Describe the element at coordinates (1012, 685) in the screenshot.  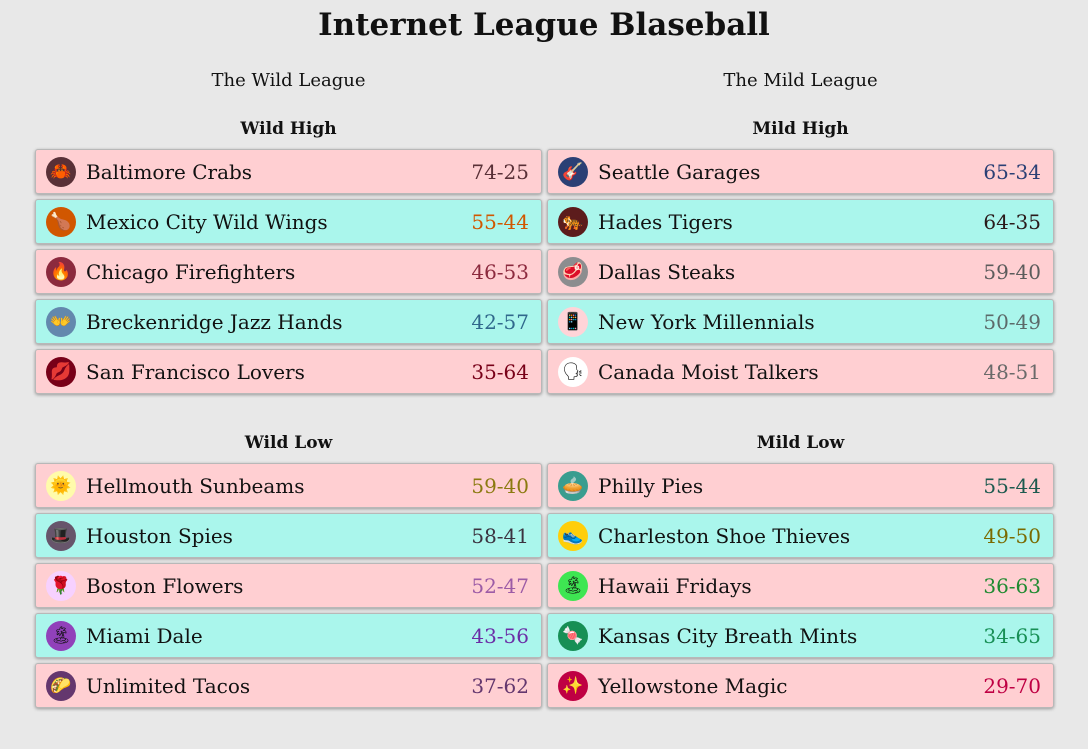
I see `team-record: 29-70` at that location.